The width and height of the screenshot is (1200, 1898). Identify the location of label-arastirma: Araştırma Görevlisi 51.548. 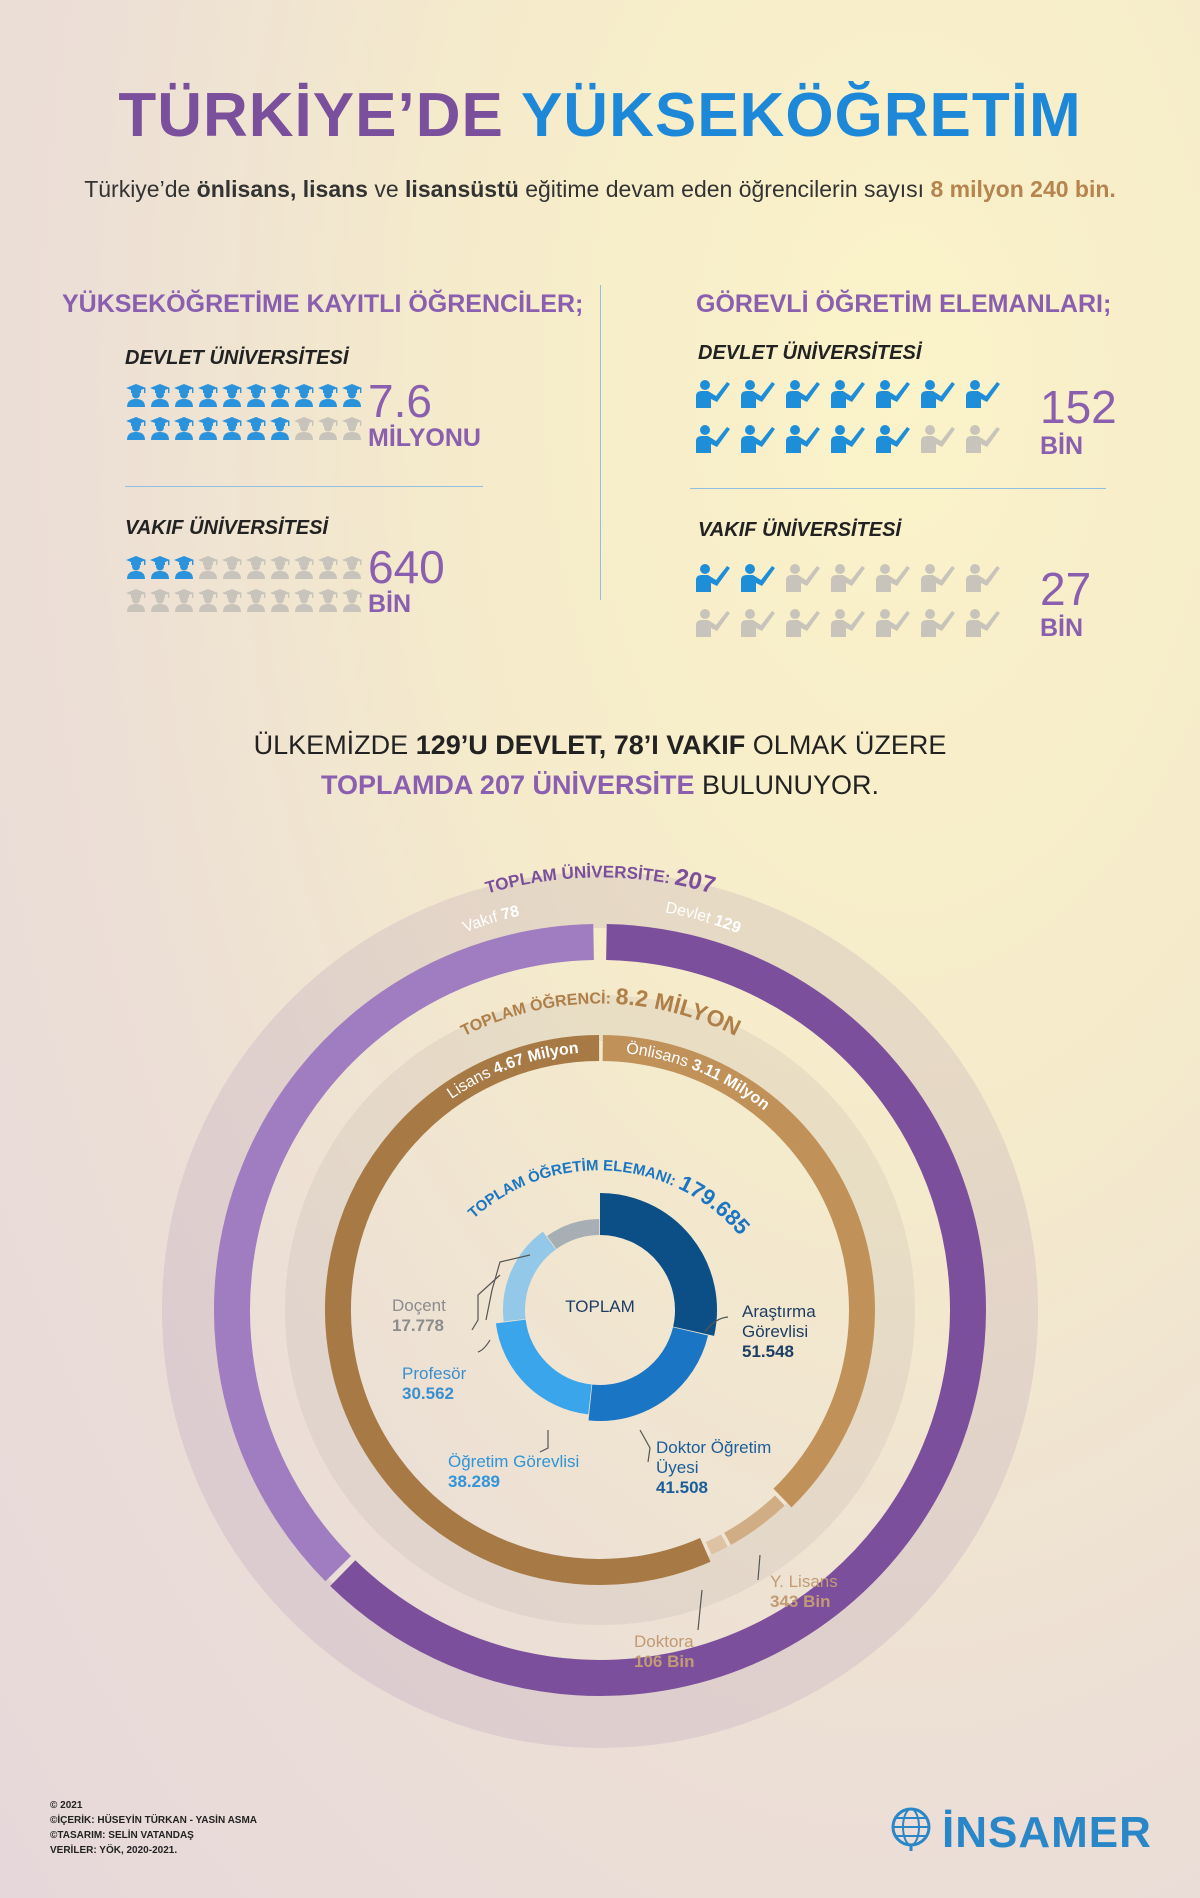
(779, 1331).